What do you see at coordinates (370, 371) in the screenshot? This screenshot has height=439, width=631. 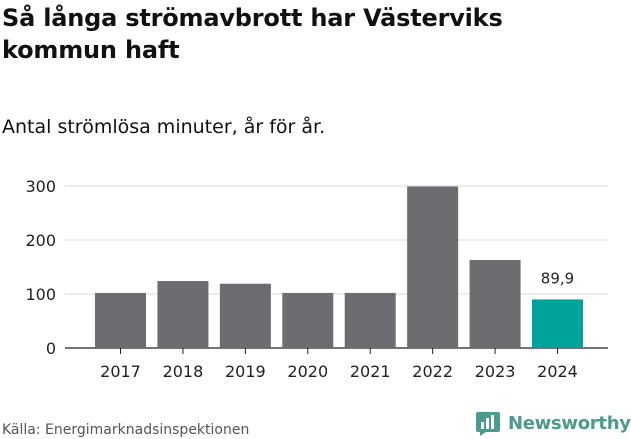 I see `x-tick-label: 2021` at bounding box center [370, 371].